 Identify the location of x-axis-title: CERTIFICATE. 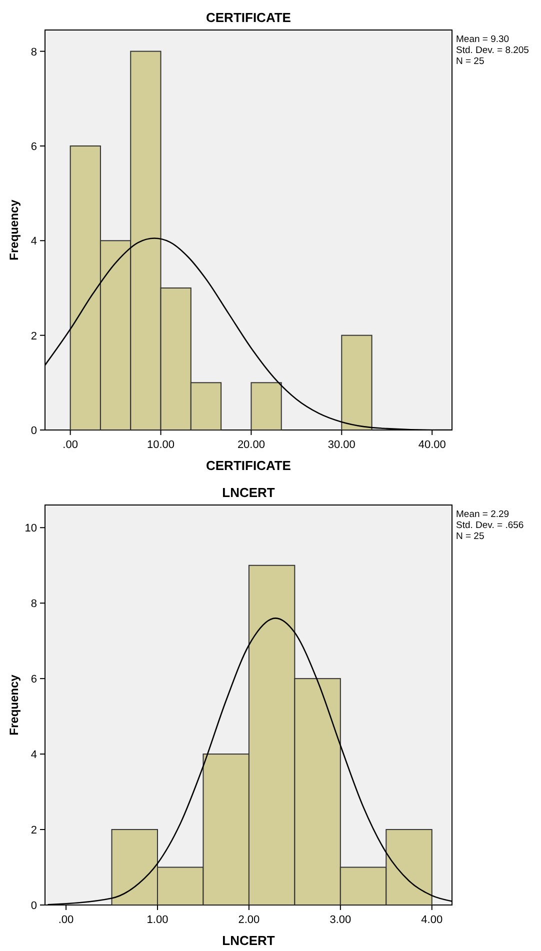
(249, 465).